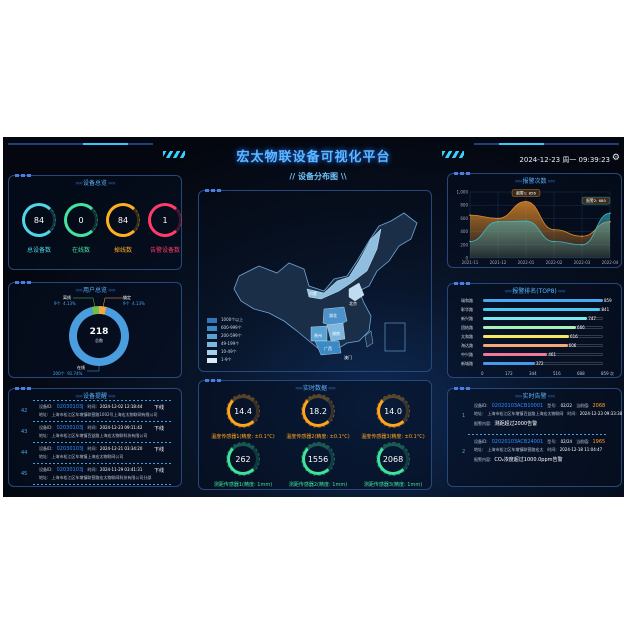  I want to click on model-value: 02/22, so click(566, 405).